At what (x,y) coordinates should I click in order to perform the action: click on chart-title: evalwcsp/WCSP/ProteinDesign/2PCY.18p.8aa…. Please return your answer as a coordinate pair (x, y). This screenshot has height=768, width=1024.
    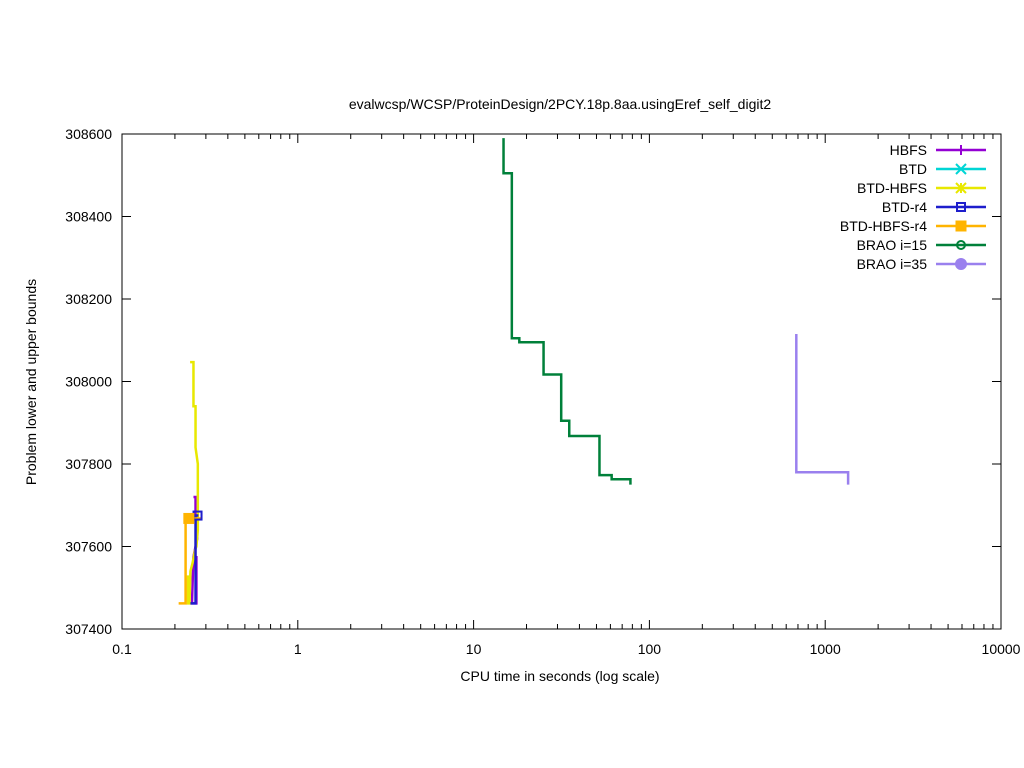
    Looking at the image, I should click on (560, 104).